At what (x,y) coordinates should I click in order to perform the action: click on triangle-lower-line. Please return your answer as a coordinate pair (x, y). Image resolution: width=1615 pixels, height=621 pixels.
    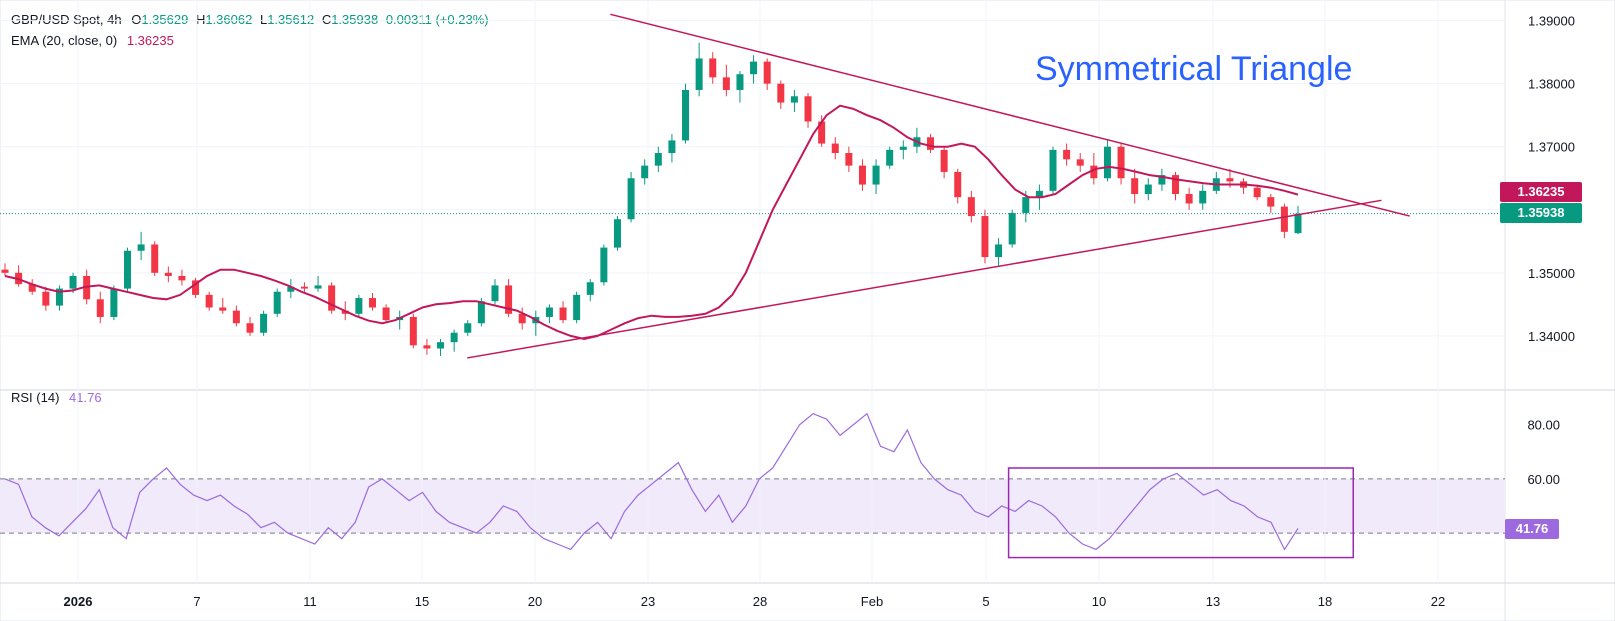
    Looking at the image, I should click on (924, 279).